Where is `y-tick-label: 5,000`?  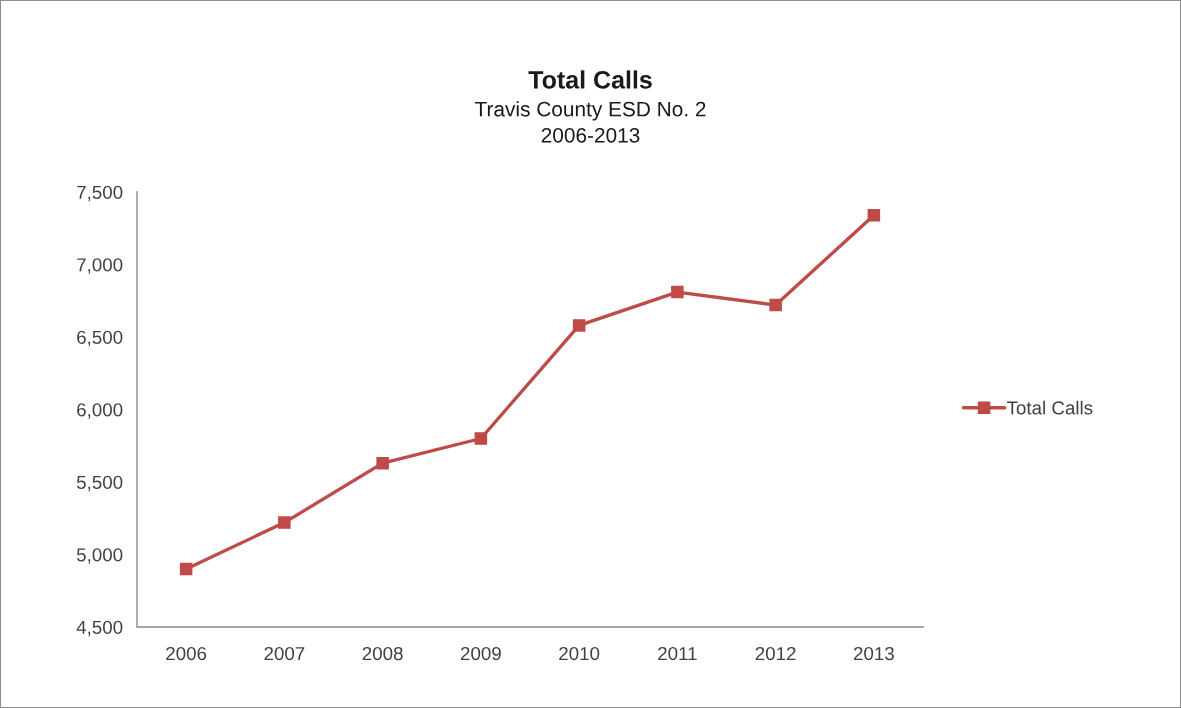 y-tick-label: 5,000 is located at coordinates (99, 556).